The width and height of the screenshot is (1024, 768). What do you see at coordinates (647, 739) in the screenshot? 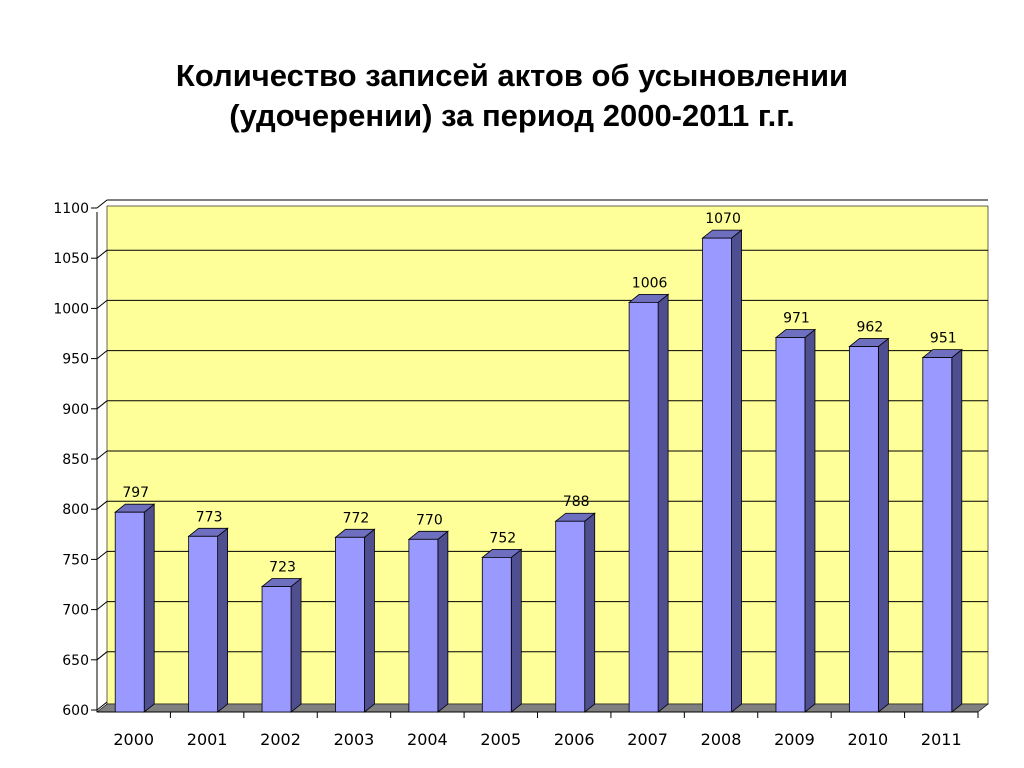
I see `x-tick-label-2007: 2007` at bounding box center [647, 739].